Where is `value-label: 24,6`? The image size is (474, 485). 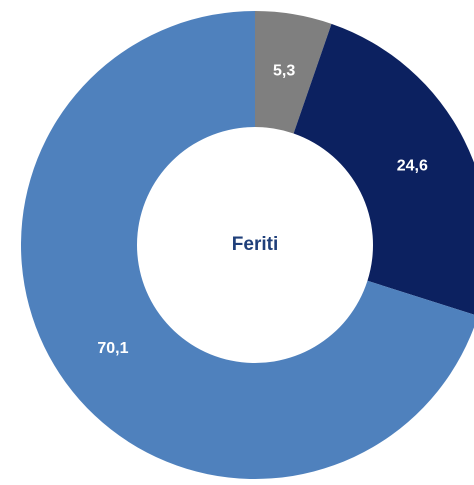
value-label: 24,6 is located at coordinates (412, 165).